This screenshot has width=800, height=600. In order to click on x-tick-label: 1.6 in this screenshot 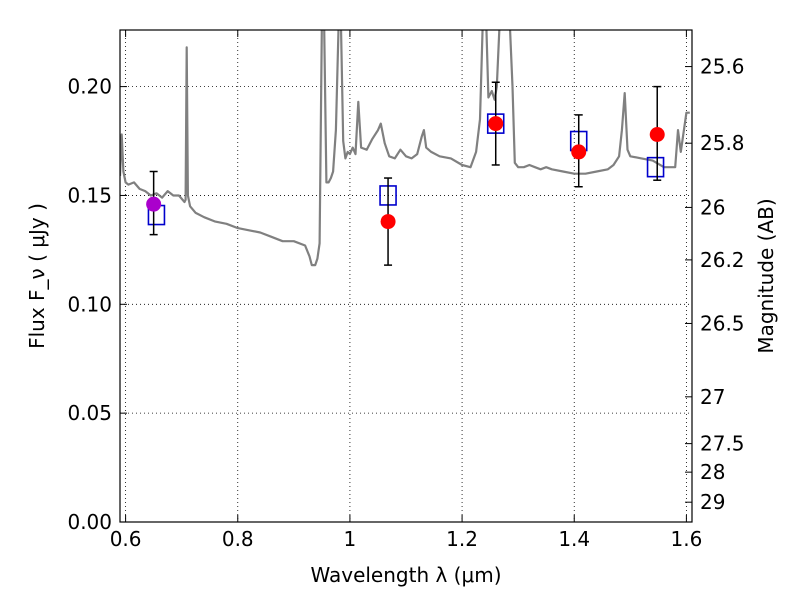, I will do `click(686, 539)`.